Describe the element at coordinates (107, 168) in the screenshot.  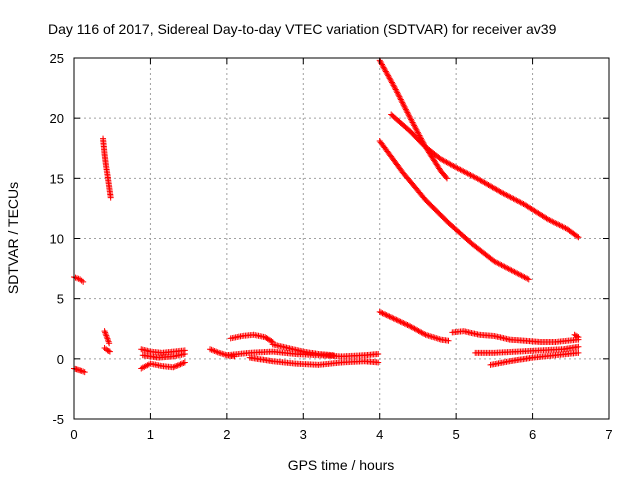
I see `series-arc-steep` at that location.